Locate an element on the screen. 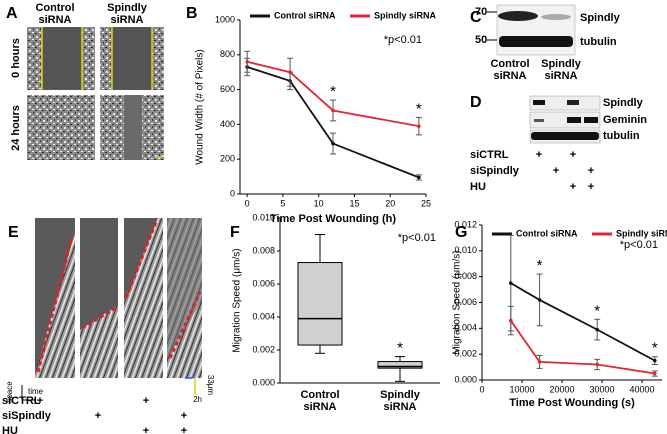  western-blot-d is located at coordinates (565, 119).